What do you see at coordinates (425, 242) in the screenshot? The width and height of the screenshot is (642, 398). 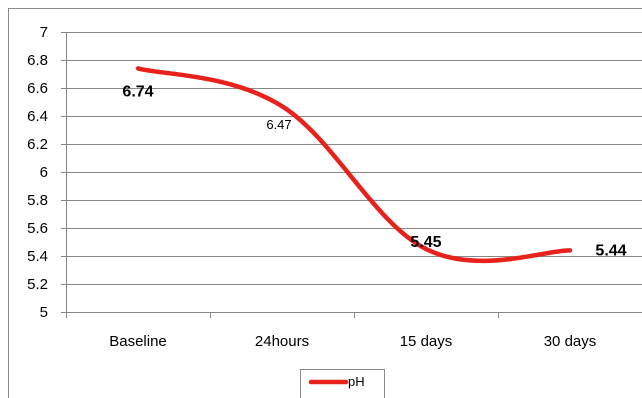 I see `data-label: 5.45` at bounding box center [425, 242].